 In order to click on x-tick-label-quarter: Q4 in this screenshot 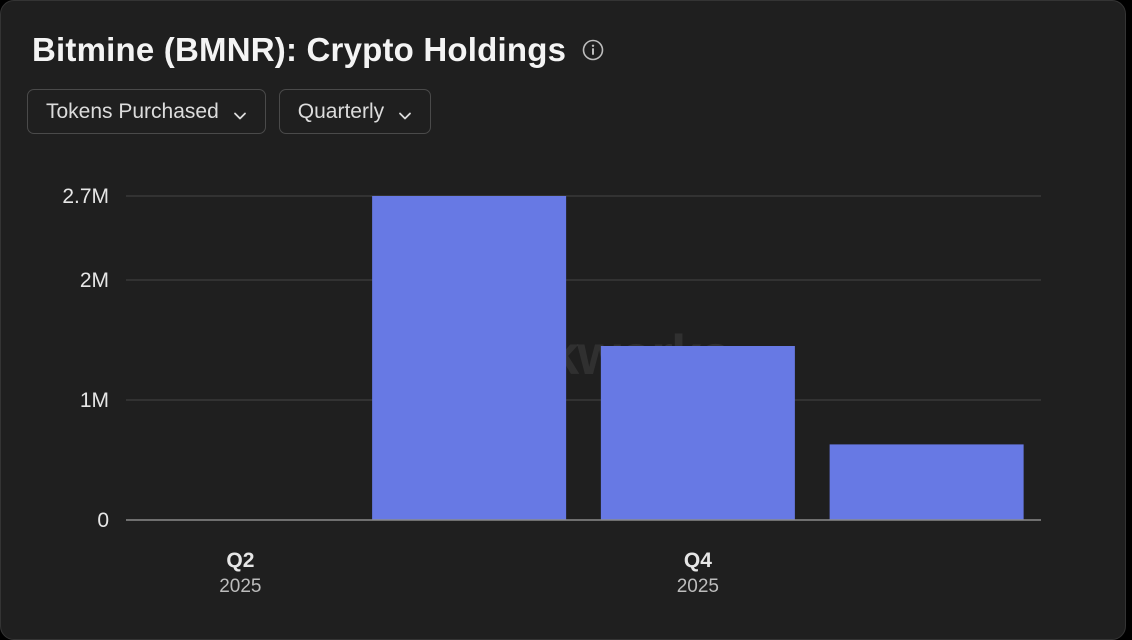, I will do `click(698, 560)`.